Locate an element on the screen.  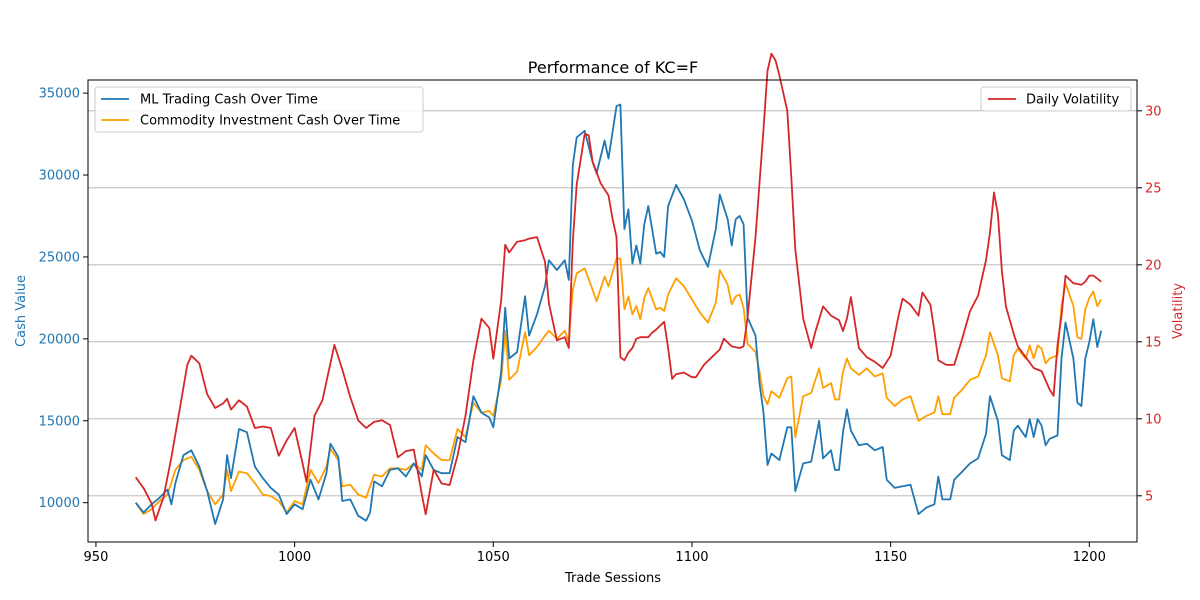
legend-label: Commodity Investment Cash Over Time is located at coordinates (270, 121).